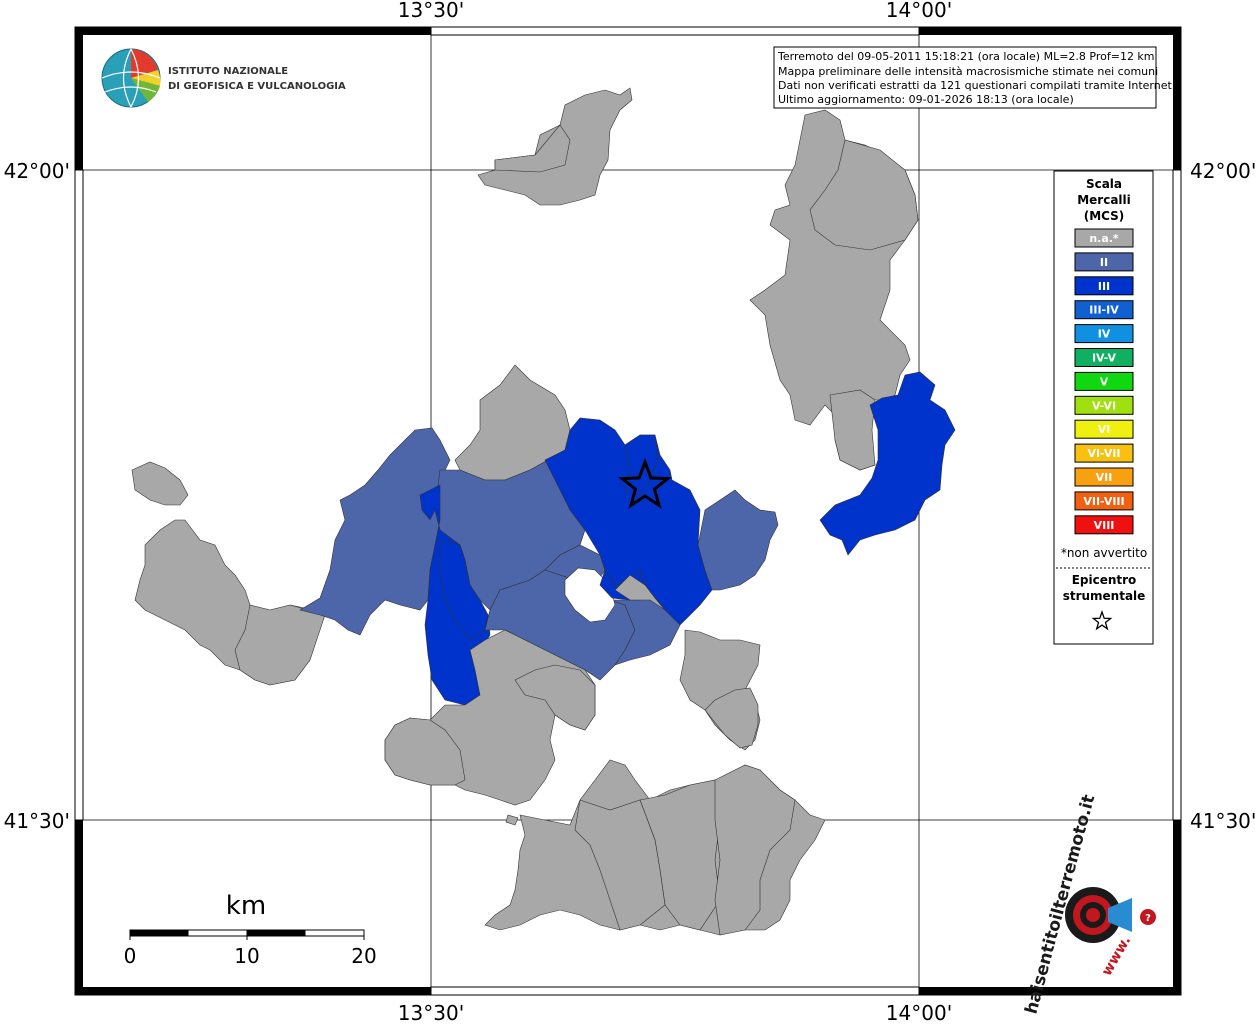  I want to click on legend-swatch-label: n.a.*, so click(1104, 238).